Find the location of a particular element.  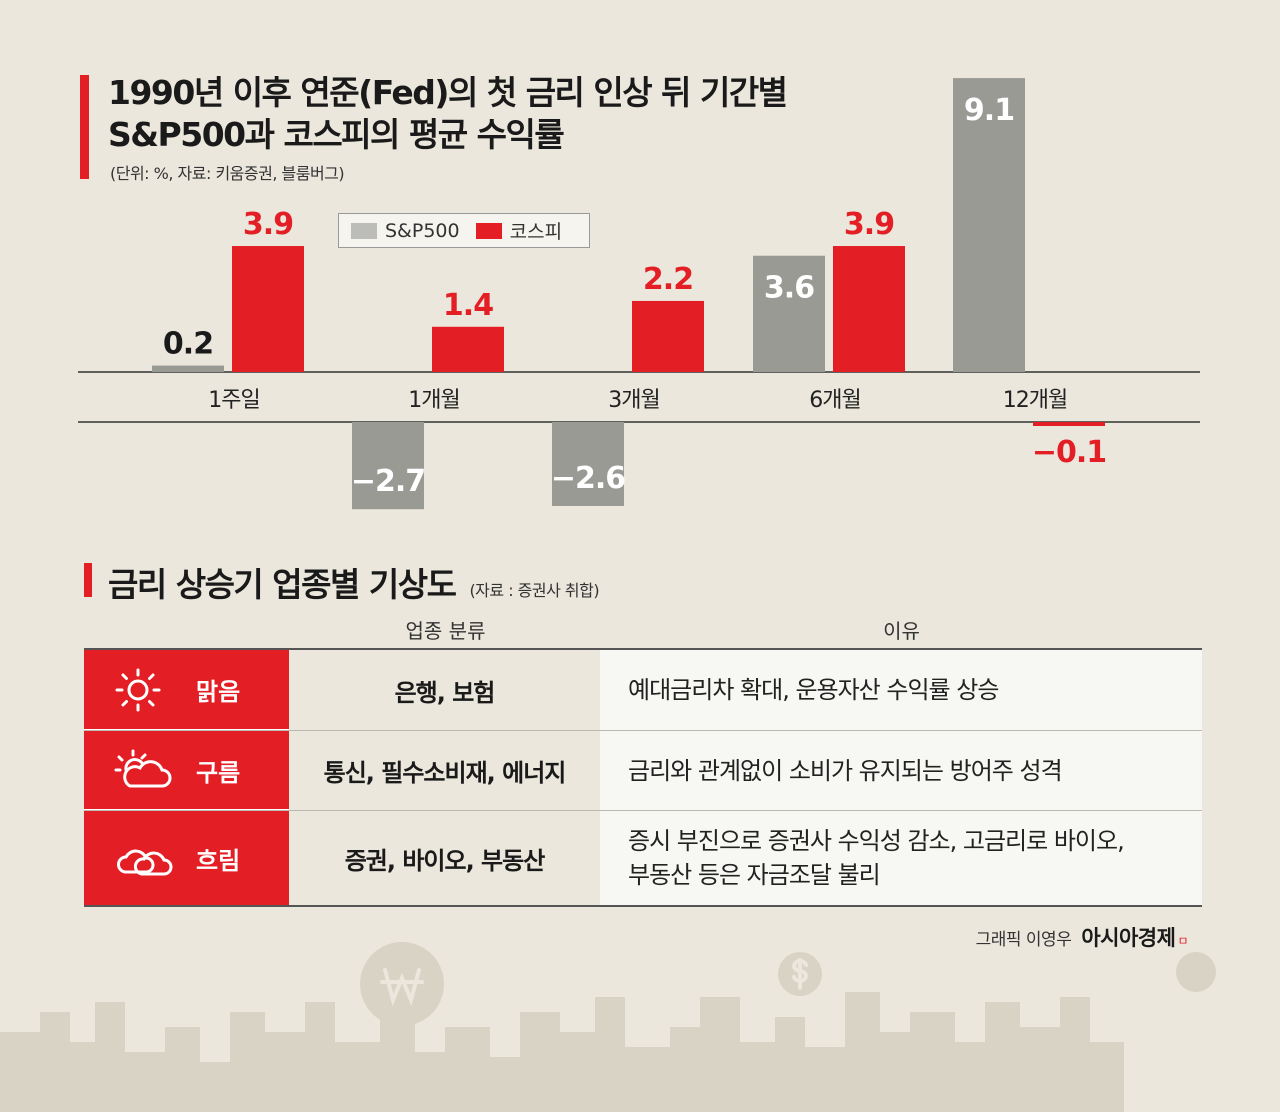

legend-label-sp500: S&P500 is located at coordinates (422, 230).